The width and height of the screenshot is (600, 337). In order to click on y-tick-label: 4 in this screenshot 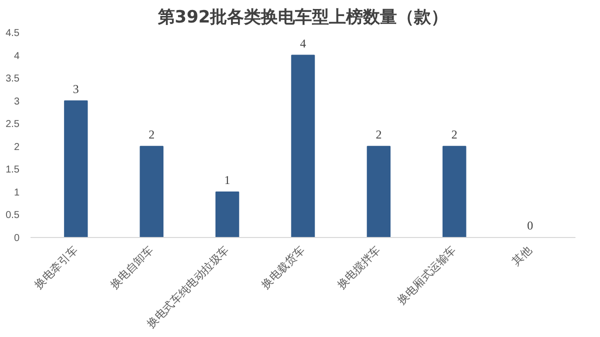, I will do `click(17, 56)`.